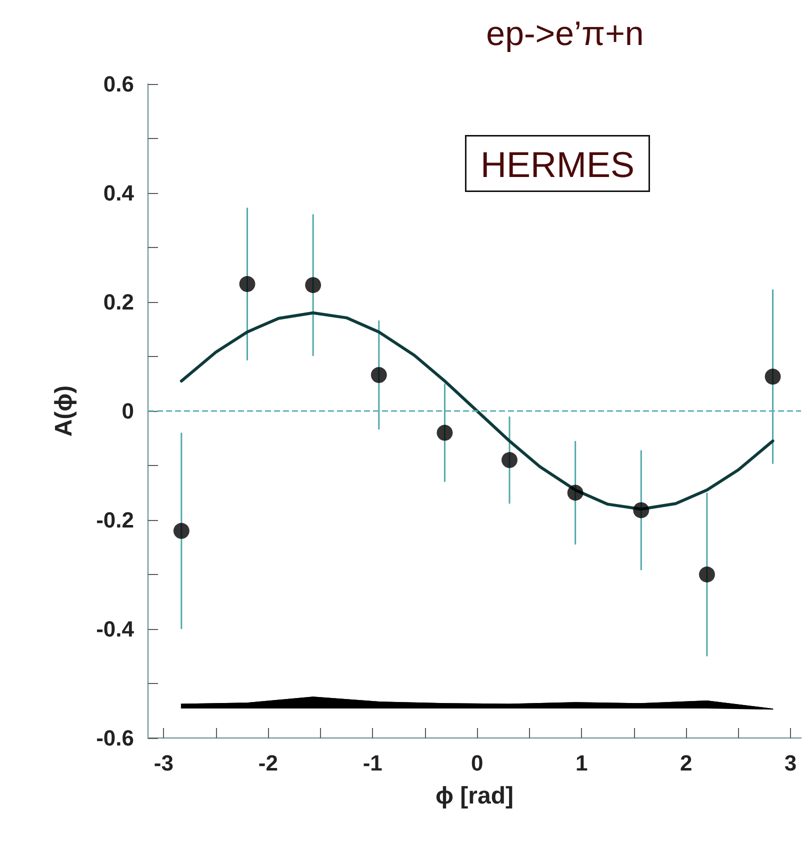 This screenshot has height=848, width=805. What do you see at coordinates (790, 763) in the screenshot?
I see `x-tick-label: 3` at bounding box center [790, 763].